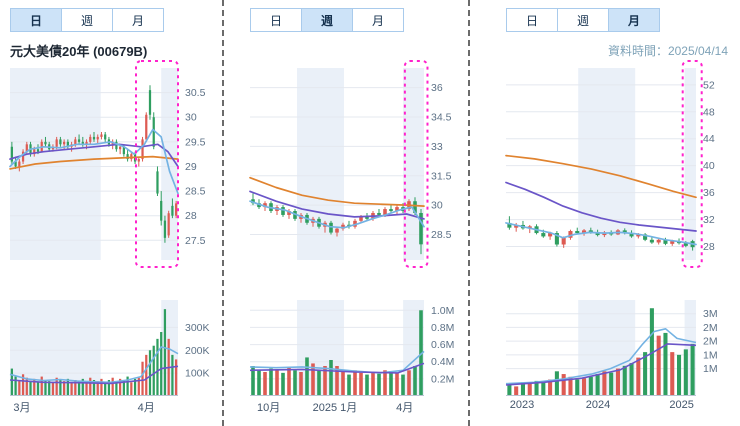 The image size is (740, 426). Describe the element at coordinates (522, 405) in the screenshot. I see `x-axis-label: 2023` at that location.